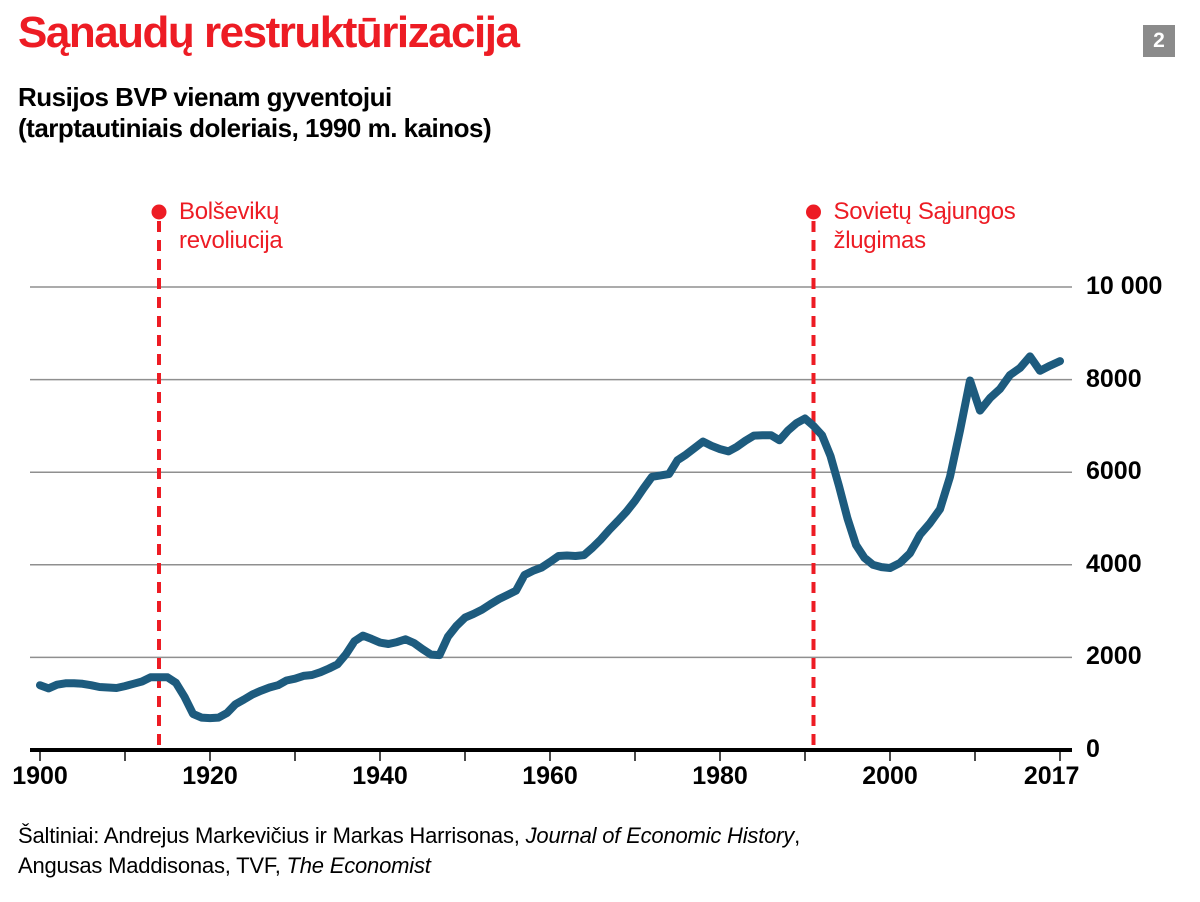  Describe the element at coordinates (229, 211) in the screenshot. I see `event-annotation-line: Bolševikų` at that location.